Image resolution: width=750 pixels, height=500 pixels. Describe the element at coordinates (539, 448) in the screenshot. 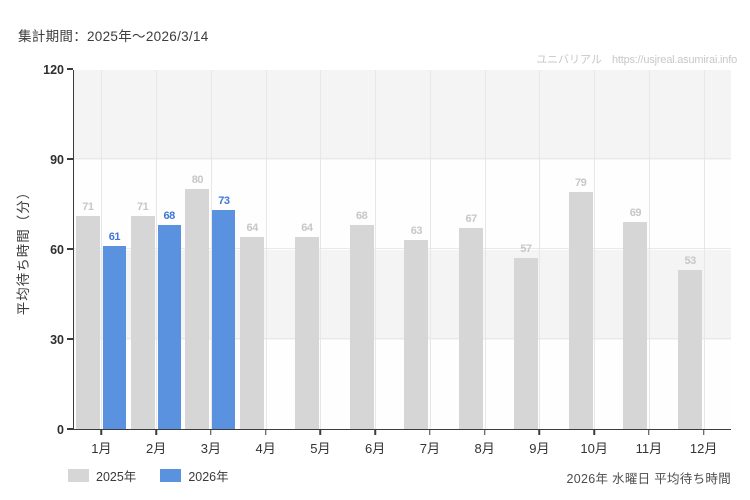

I see `x-axis-label-9月: 9月` at that location.